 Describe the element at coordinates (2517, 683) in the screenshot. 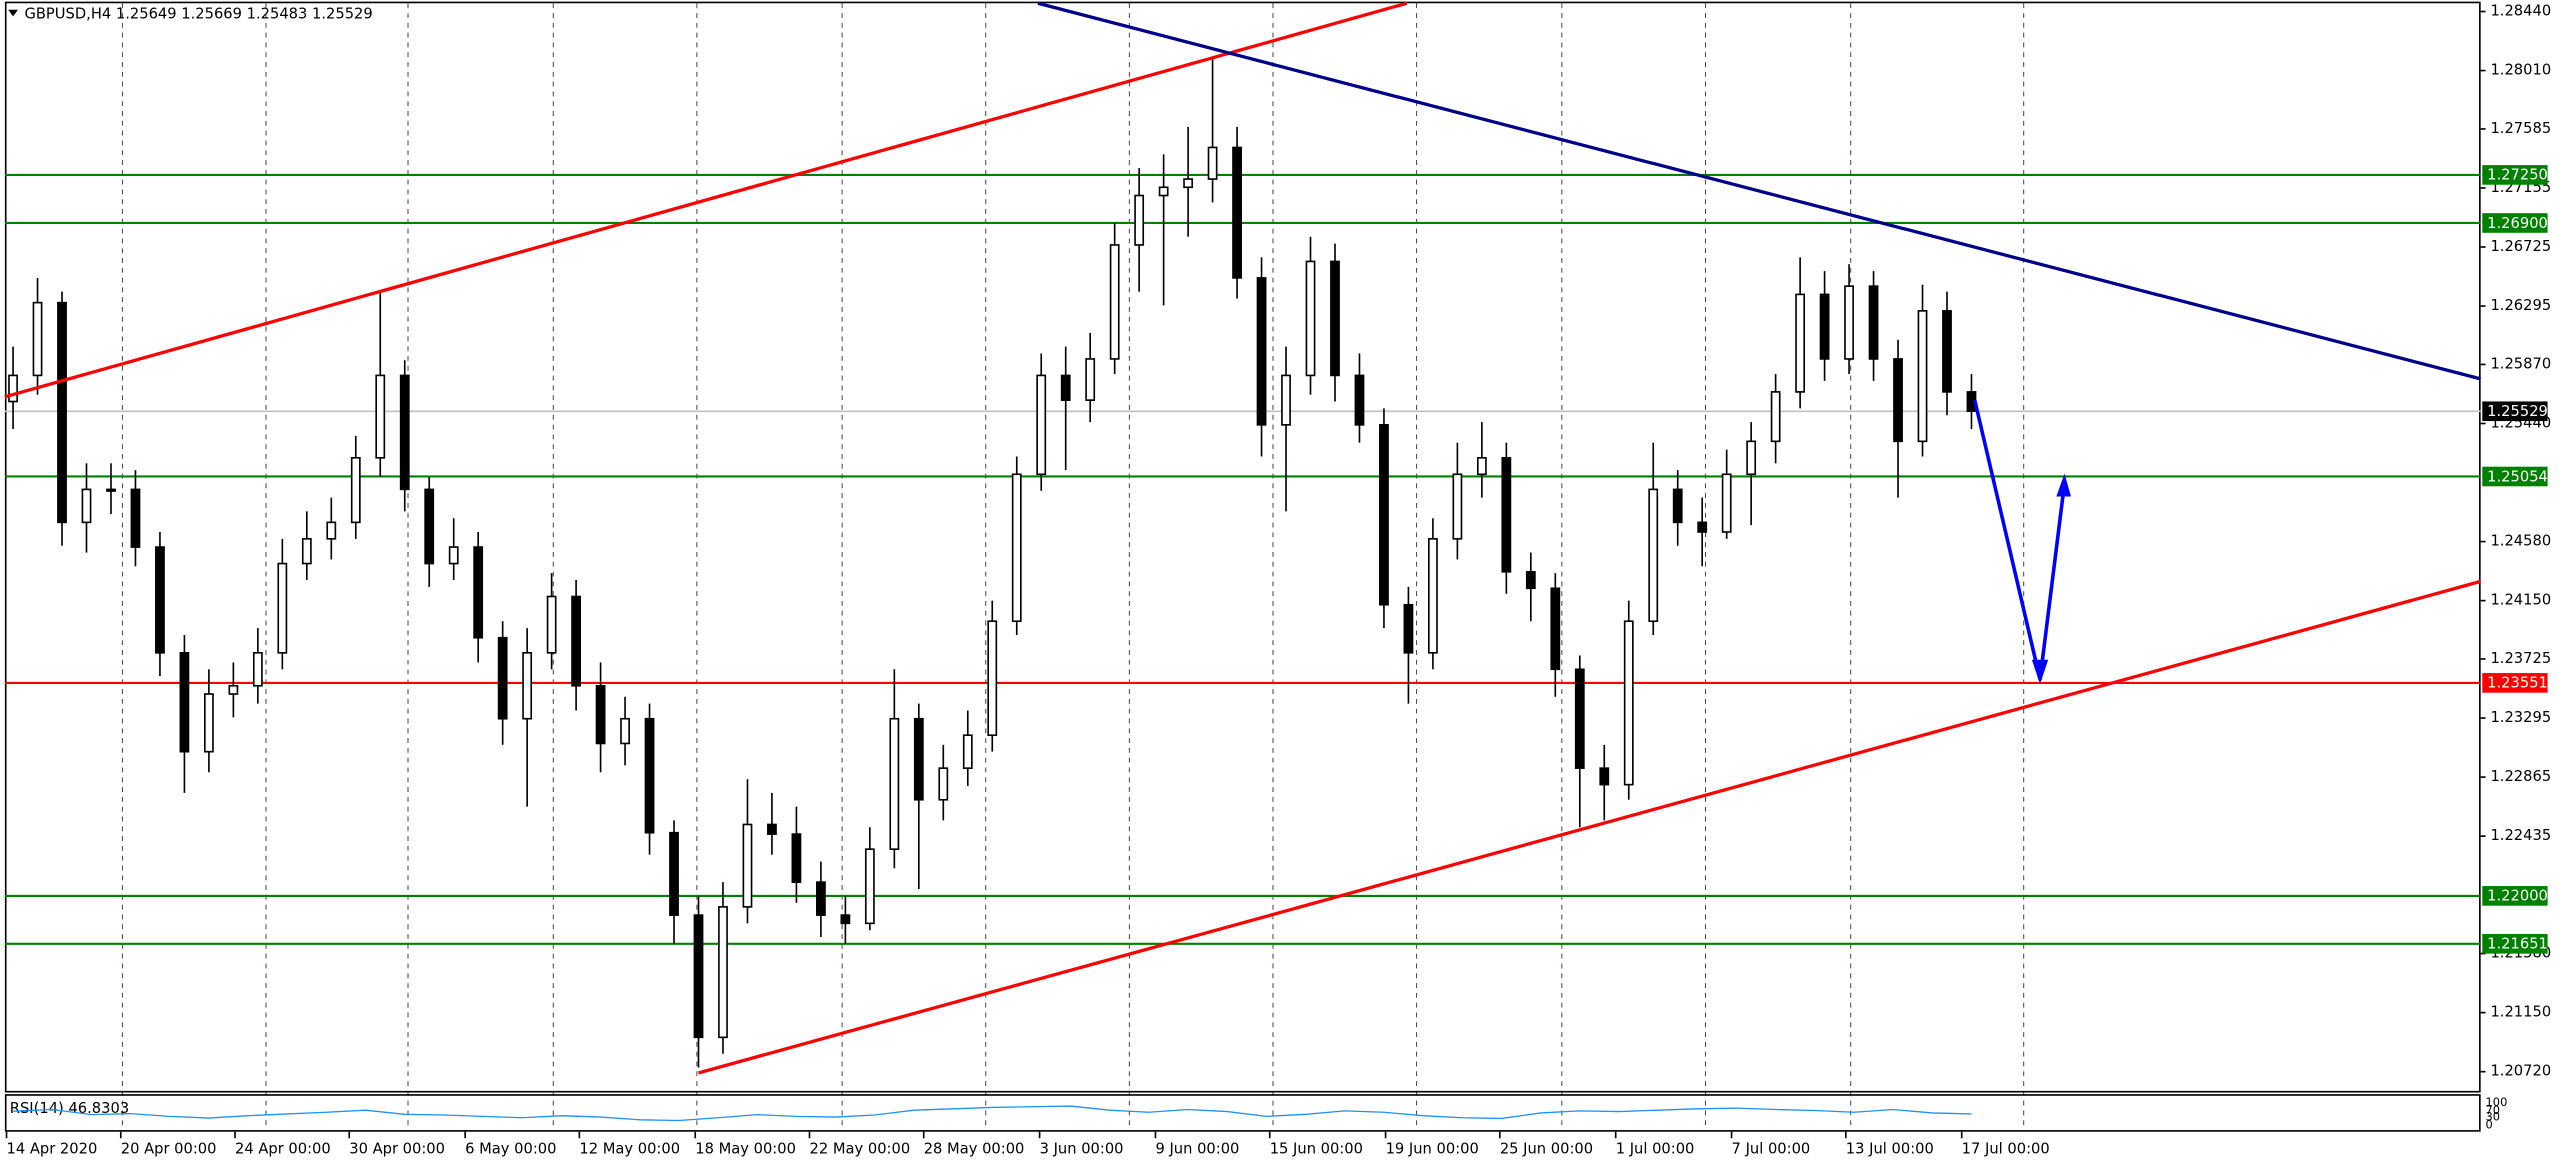

I see `level-label: 1.23551` at that location.